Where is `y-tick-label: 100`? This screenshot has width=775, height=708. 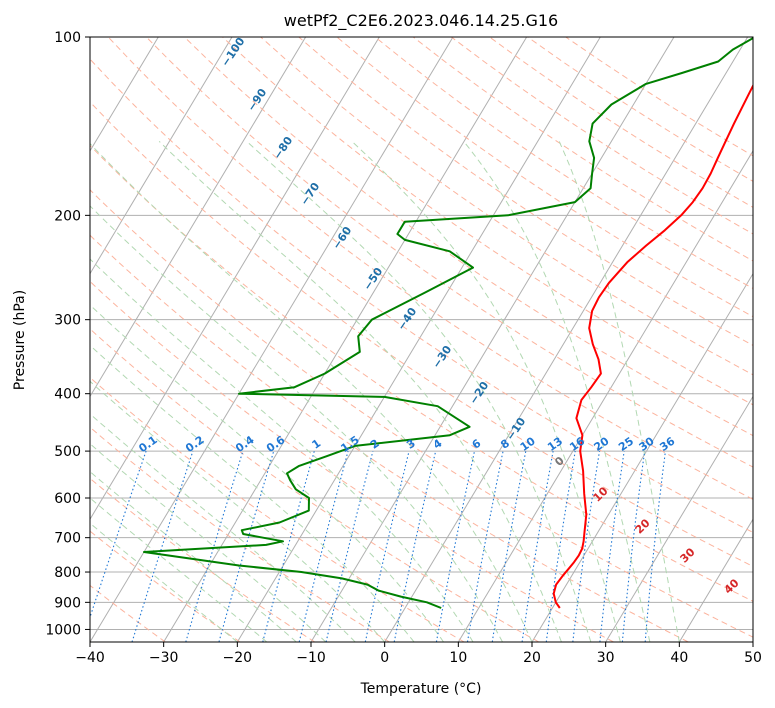
y-tick-label: 100 is located at coordinates (67, 38).